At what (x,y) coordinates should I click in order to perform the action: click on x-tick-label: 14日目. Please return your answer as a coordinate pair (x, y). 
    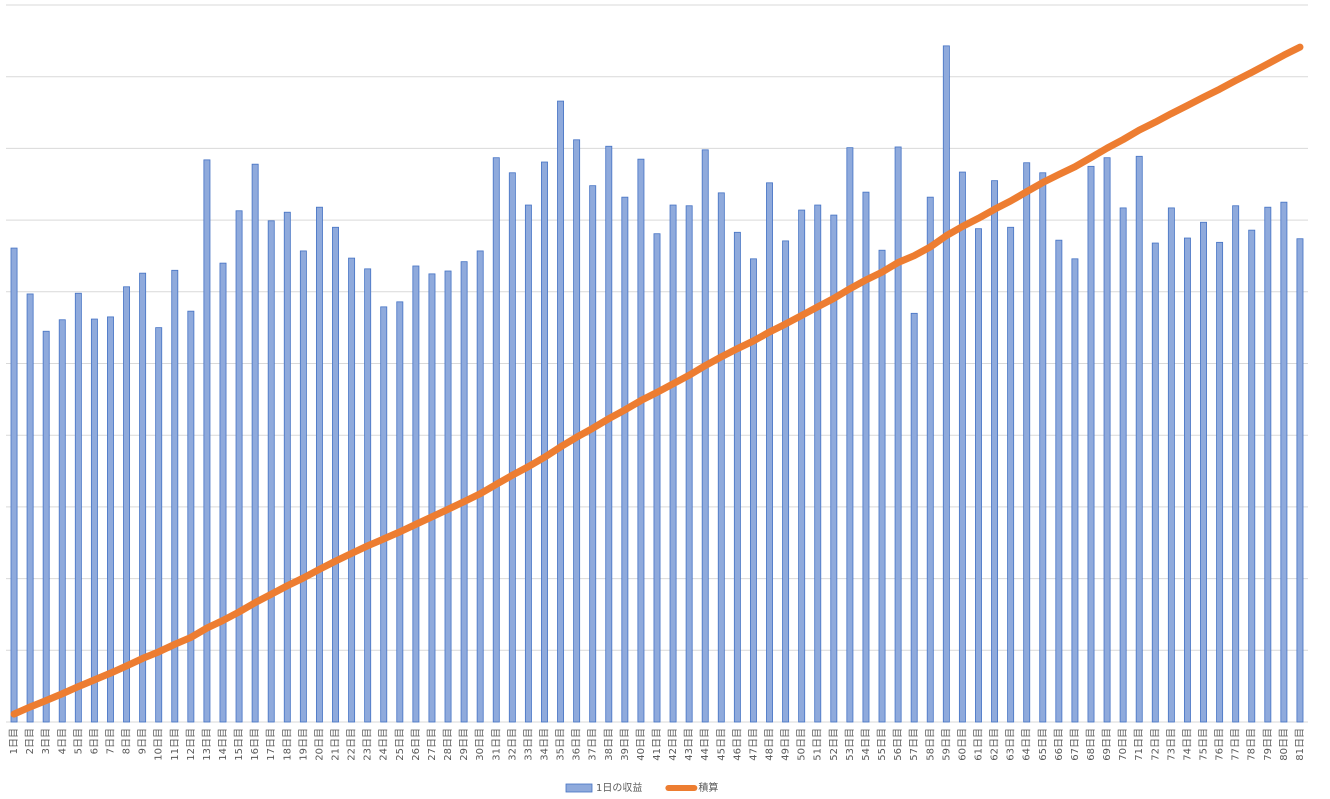
    Looking at the image, I should click on (223, 744).